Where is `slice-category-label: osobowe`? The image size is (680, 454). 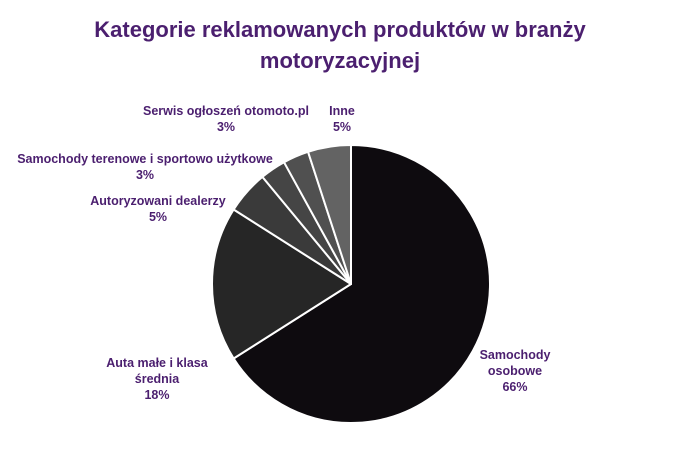 slice-category-label: osobowe is located at coordinates (515, 371).